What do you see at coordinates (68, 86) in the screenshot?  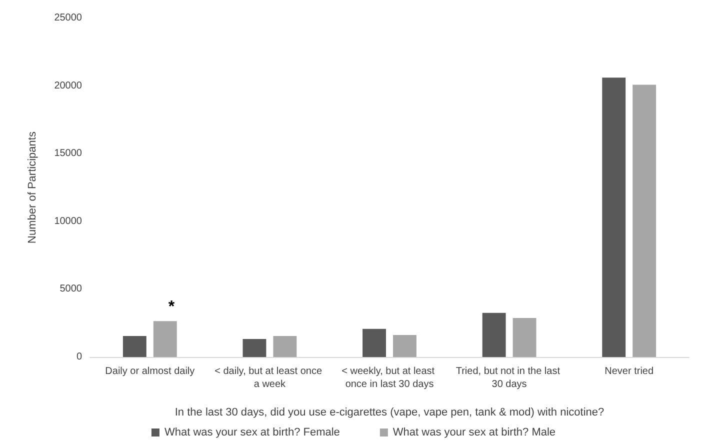 I see `y-tick-label: 20000` at bounding box center [68, 86].